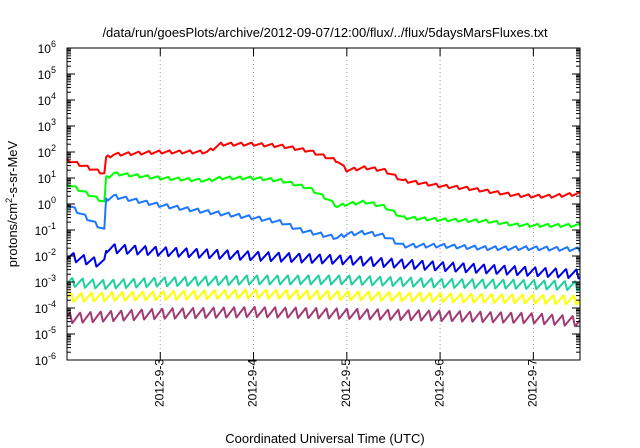  What do you see at coordinates (53, 96) in the screenshot?
I see `y-tick-exp: 4` at bounding box center [53, 96].